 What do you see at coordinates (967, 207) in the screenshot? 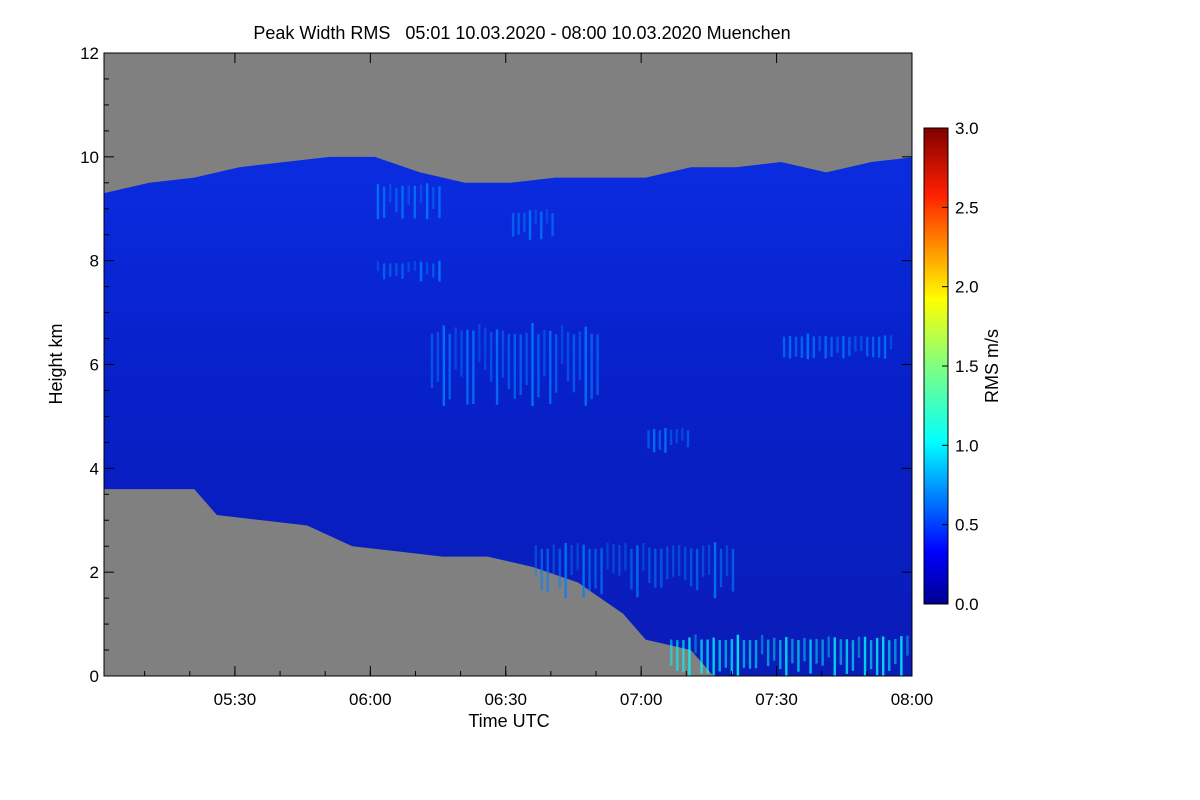
I see `colorbar-tick-label: 2.5` at bounding box center [967, 207].